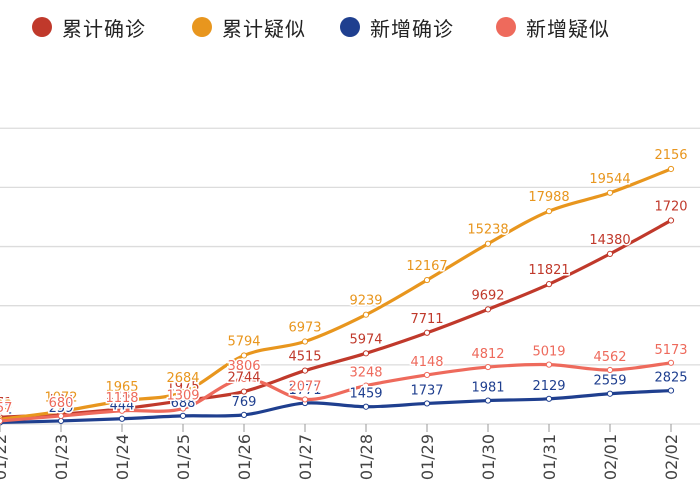  I want to click on data-label: 4515, so click(304, 357).